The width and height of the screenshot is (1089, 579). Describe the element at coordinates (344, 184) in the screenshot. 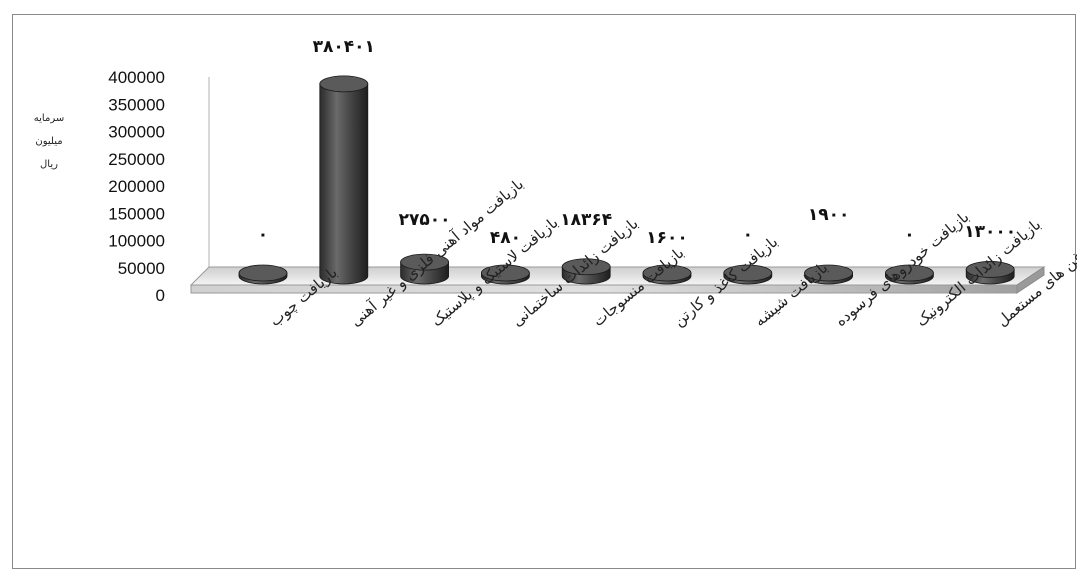

I see `bar-body` at that location.